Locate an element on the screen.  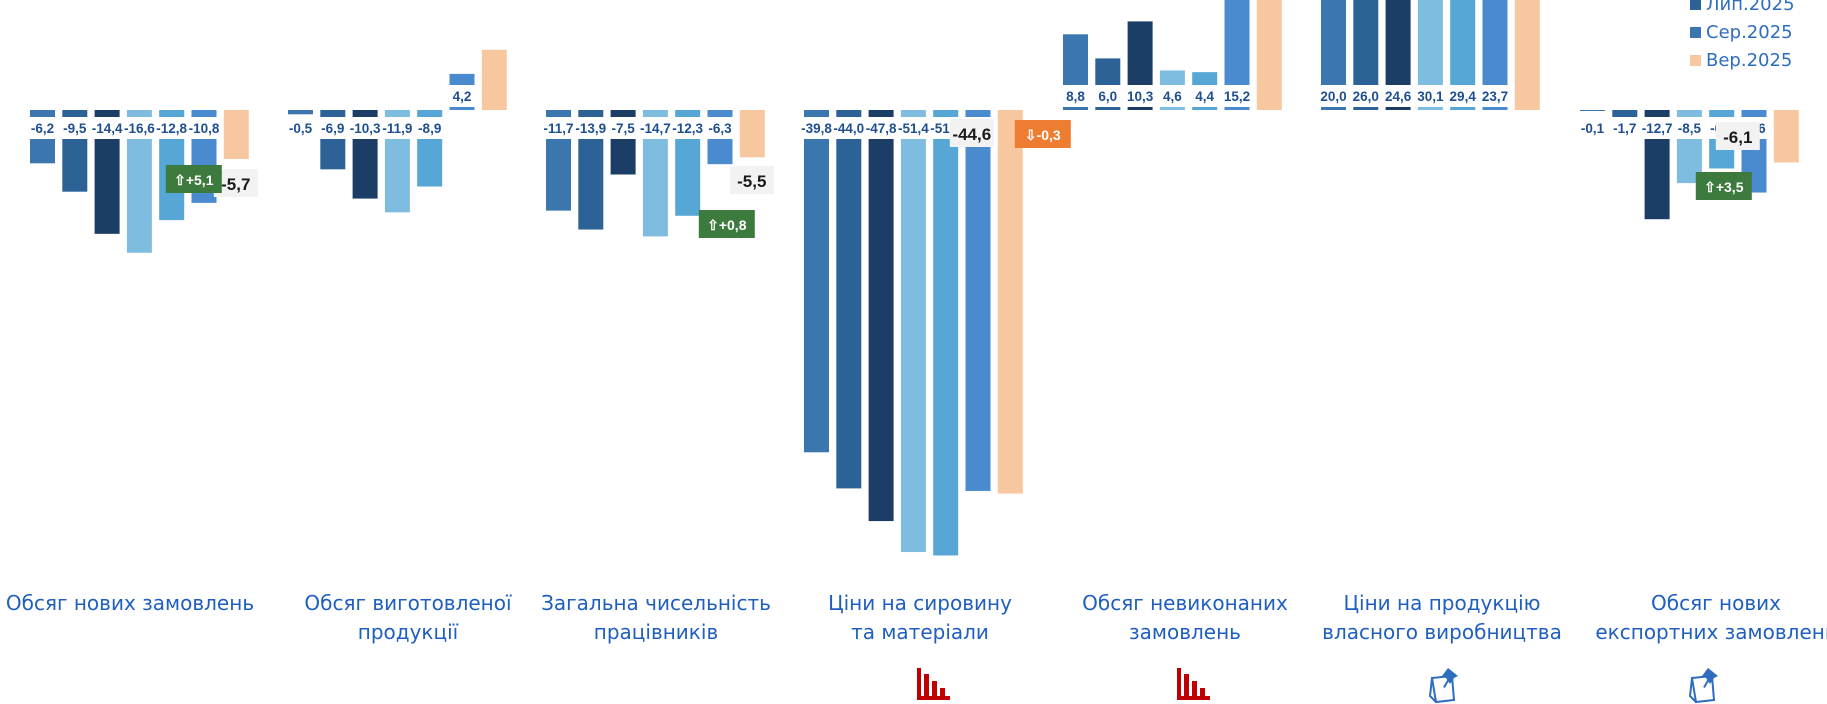
bar-chart-icon is located at coordinates (1193, 684).